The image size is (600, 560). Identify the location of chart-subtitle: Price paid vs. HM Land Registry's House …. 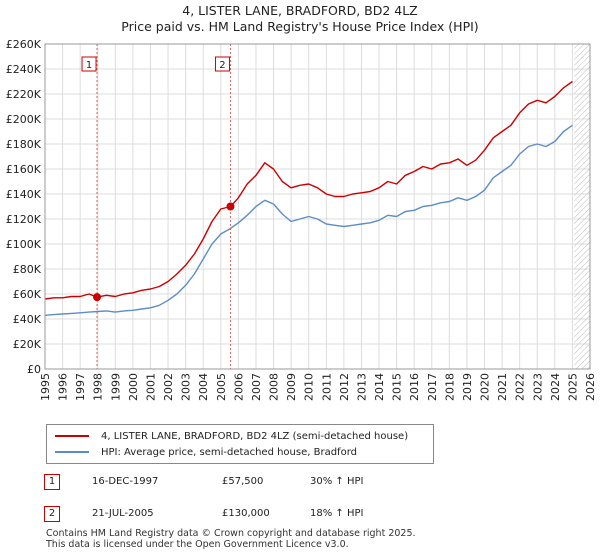
(300, 26).